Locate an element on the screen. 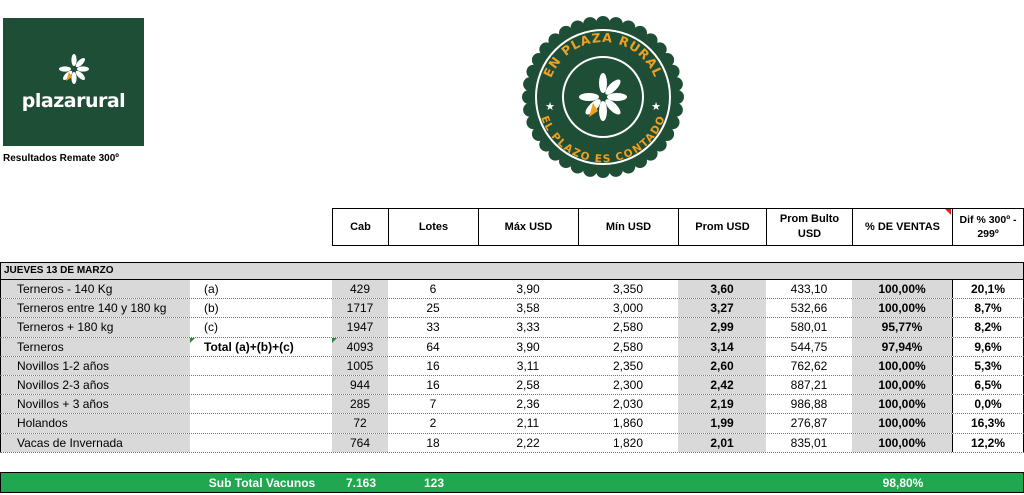  row-max-usd: 2,58 is located at coordinates (528, 385).